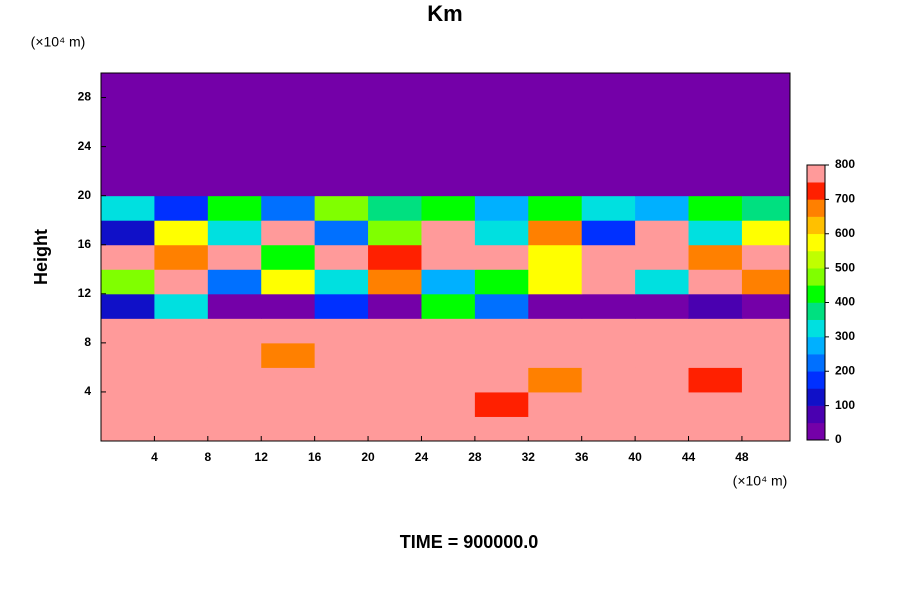  Describe the element at coordinates (58, 42) in the screenshot. I see `y-unit: (×10⁴ m)` at that location.